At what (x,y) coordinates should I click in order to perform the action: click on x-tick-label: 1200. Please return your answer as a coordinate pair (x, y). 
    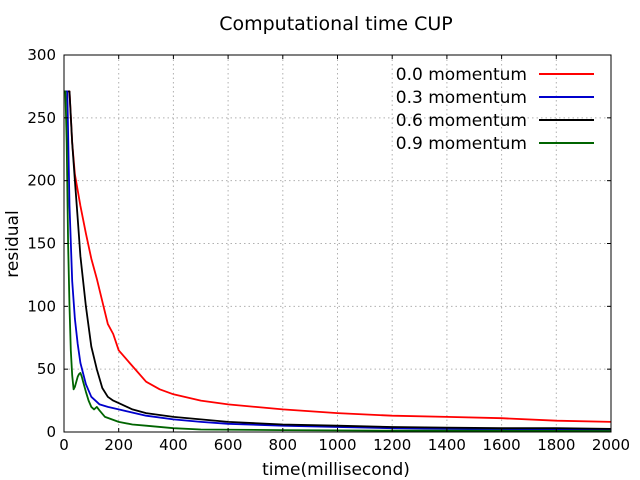
    Looking at the image, I should click on (392, 445).